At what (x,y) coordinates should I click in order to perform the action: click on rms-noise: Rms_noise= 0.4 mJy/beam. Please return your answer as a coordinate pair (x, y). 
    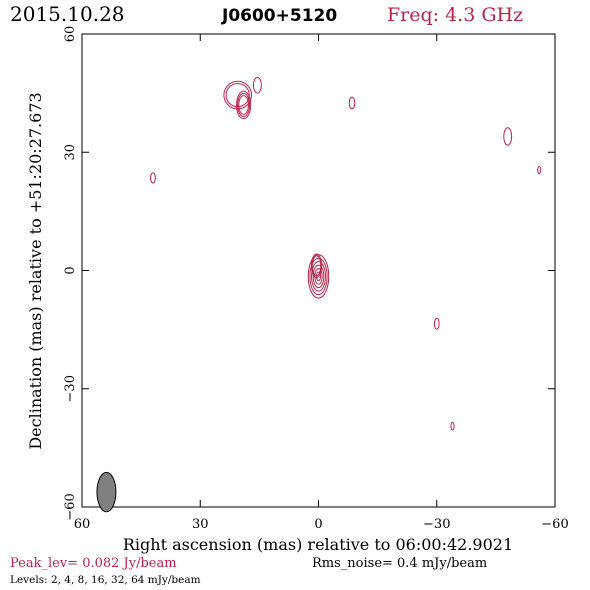
    Looking at the image, I should click on (399, 563).